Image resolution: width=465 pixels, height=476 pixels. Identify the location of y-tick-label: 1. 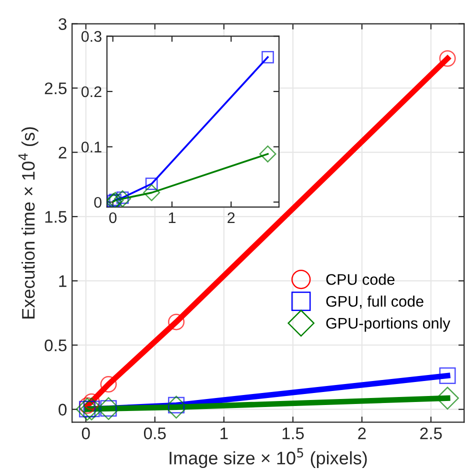
(62, 281).